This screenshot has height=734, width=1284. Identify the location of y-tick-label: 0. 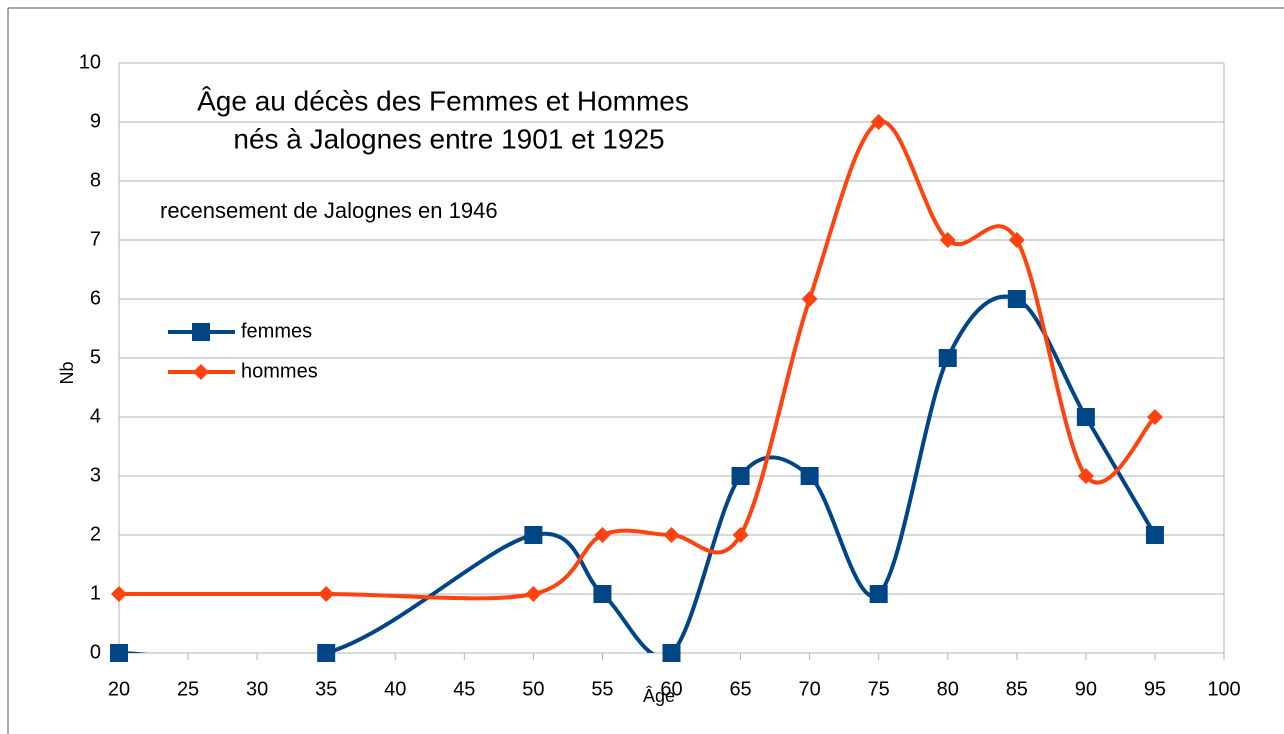
(95, 652).